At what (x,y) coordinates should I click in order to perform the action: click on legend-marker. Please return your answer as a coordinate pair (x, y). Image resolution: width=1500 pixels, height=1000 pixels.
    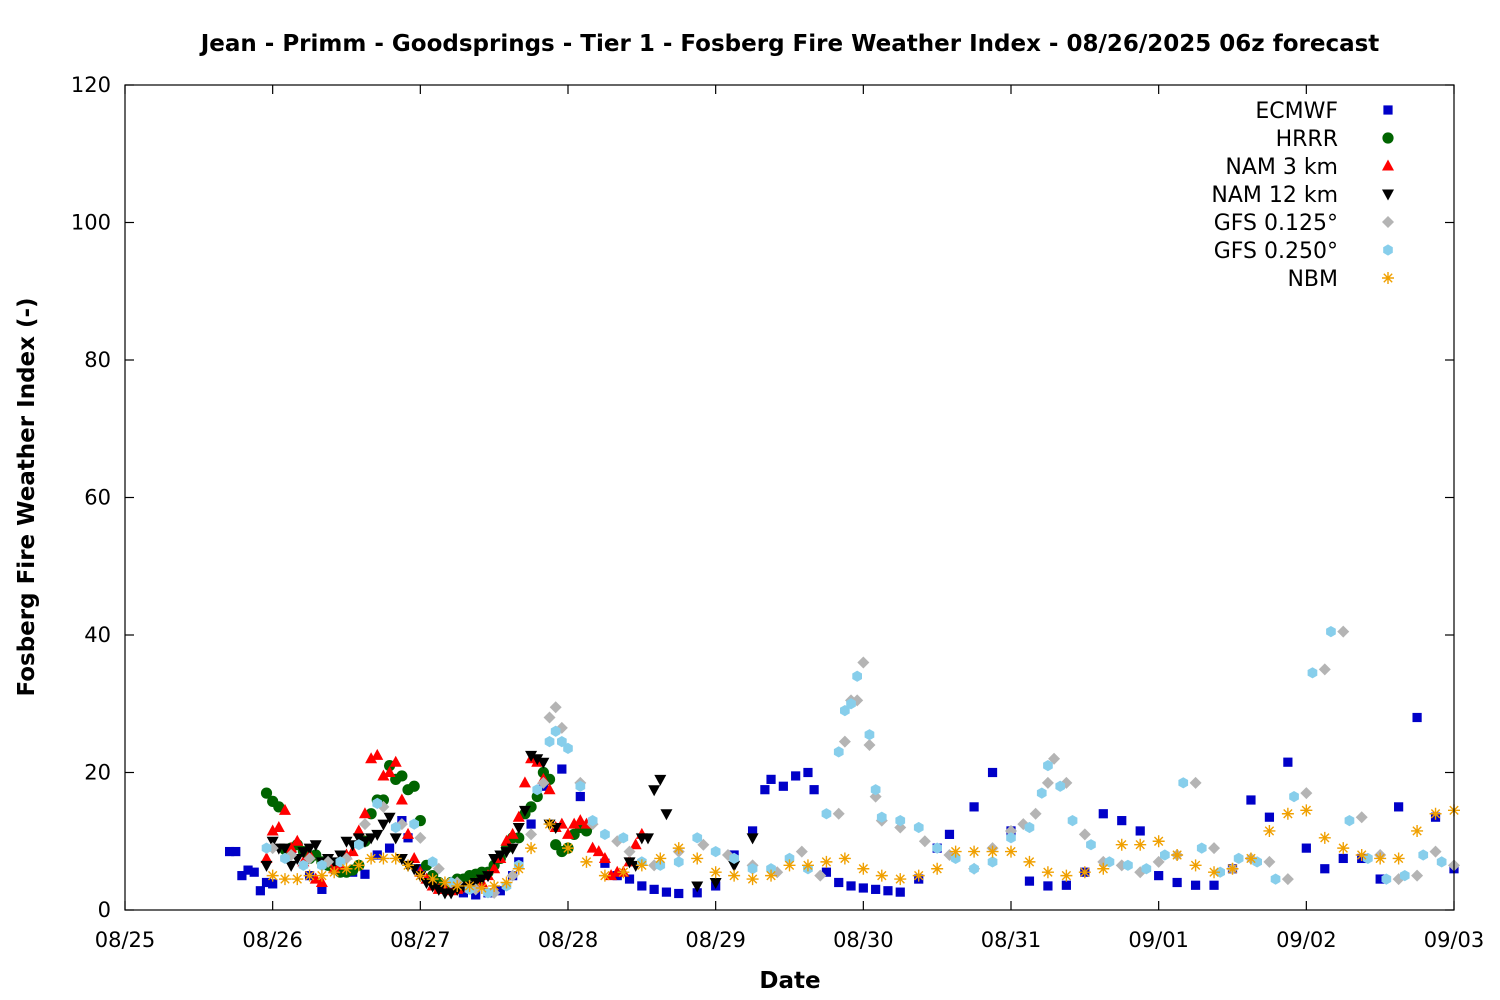
    Looking at the image, I should click on (1388, 250).